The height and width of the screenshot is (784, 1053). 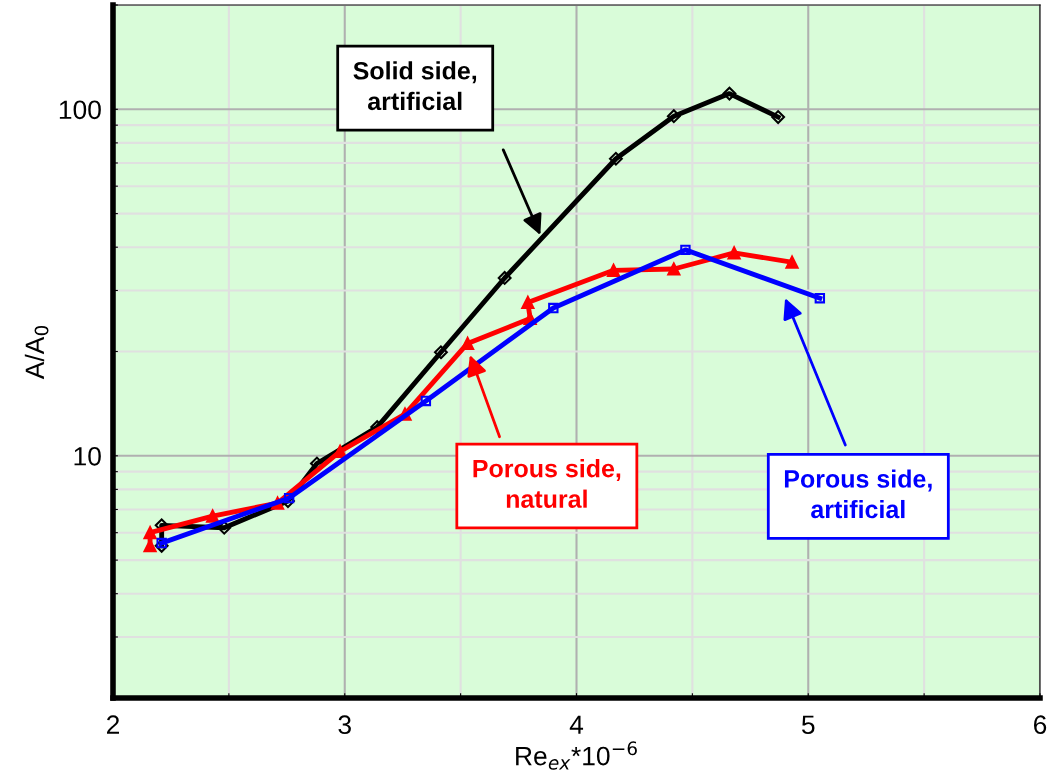 I want to click on x-tick-label: 4, so click(x=576, y=724).